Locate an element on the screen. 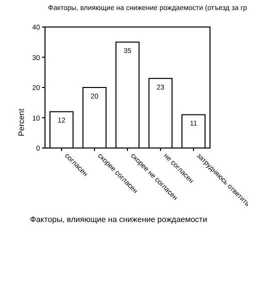  x-axis-title: Факторы, влияющие на снижение рождаемости is located at coordinates (119, 219).